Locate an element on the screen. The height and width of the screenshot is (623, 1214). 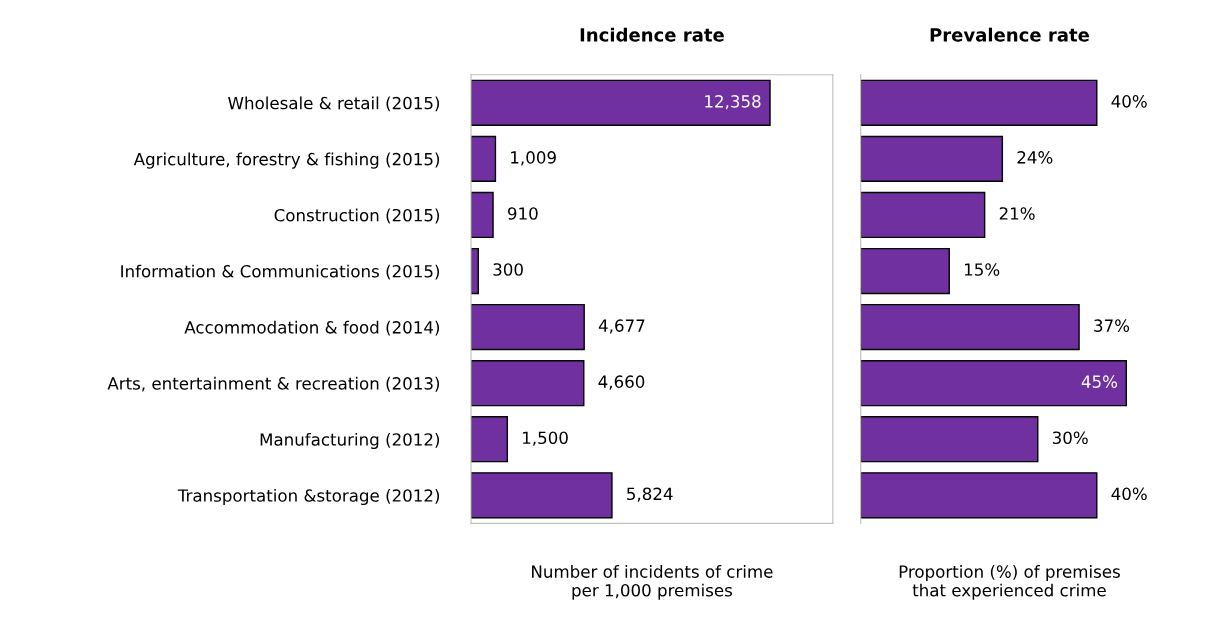
y-tick-label: Arts, entertainment & recreation (2013) is located at coordinates (273, 384).